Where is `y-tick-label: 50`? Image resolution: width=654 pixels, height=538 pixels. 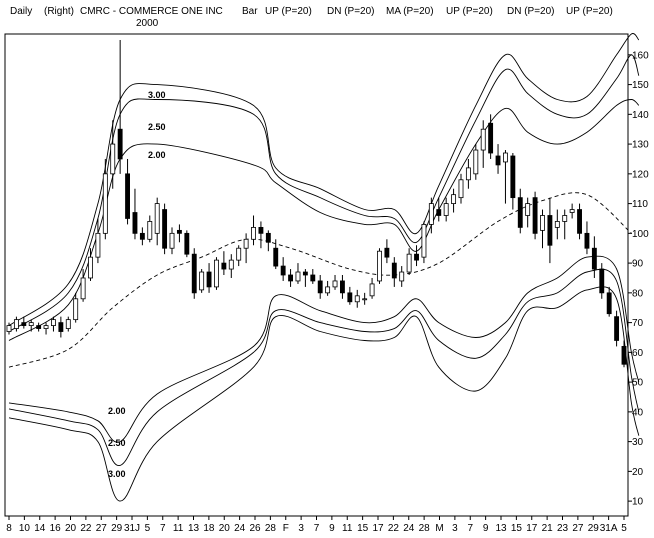
y-tick-label: 50 is located at coordinates (638, 383).